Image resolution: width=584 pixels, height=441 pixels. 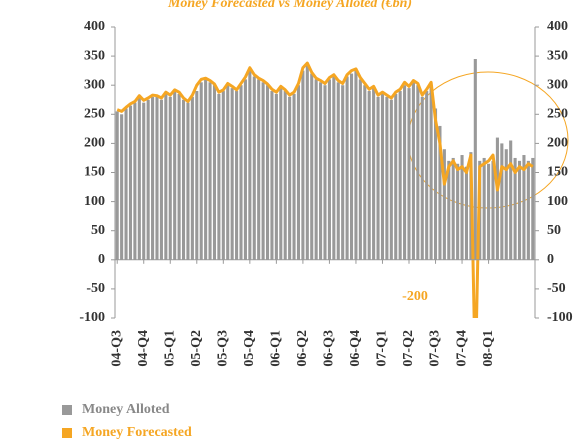 What do you see at coordinates (196, 348) in the screenshot?
I see `x-tick-label: 05-Q2` at bounding box center [196, 348].